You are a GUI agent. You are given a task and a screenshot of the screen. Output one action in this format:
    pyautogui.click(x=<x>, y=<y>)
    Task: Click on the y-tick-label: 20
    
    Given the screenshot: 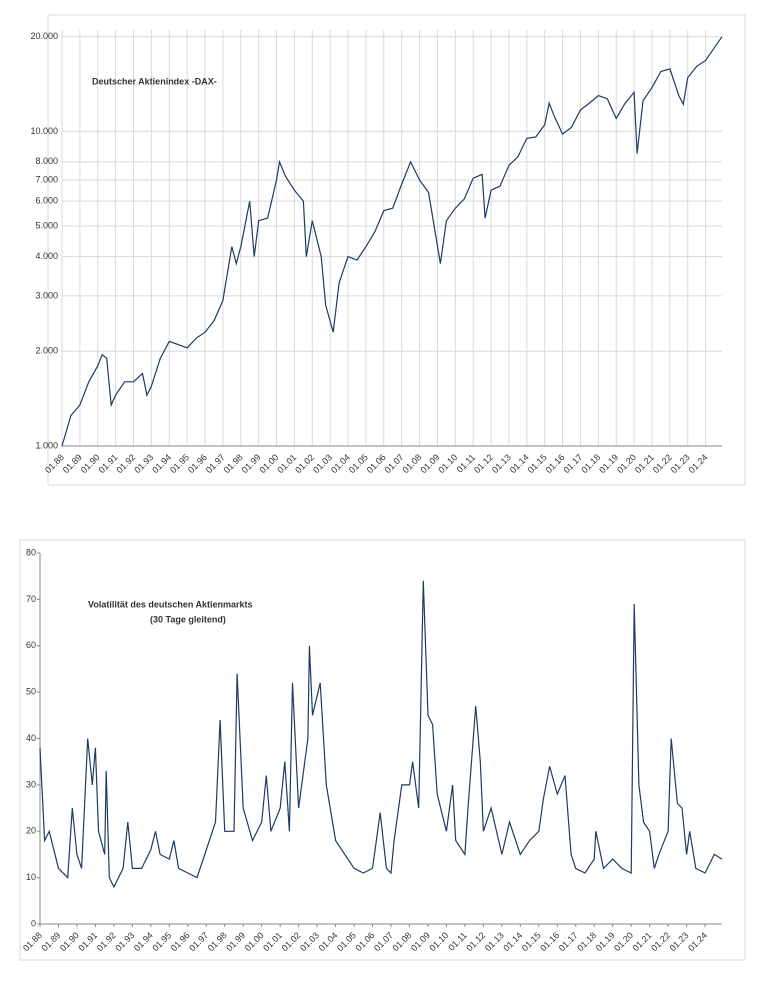 What is the action you would take?
    pyautogui.click(x=31, y=831)
    